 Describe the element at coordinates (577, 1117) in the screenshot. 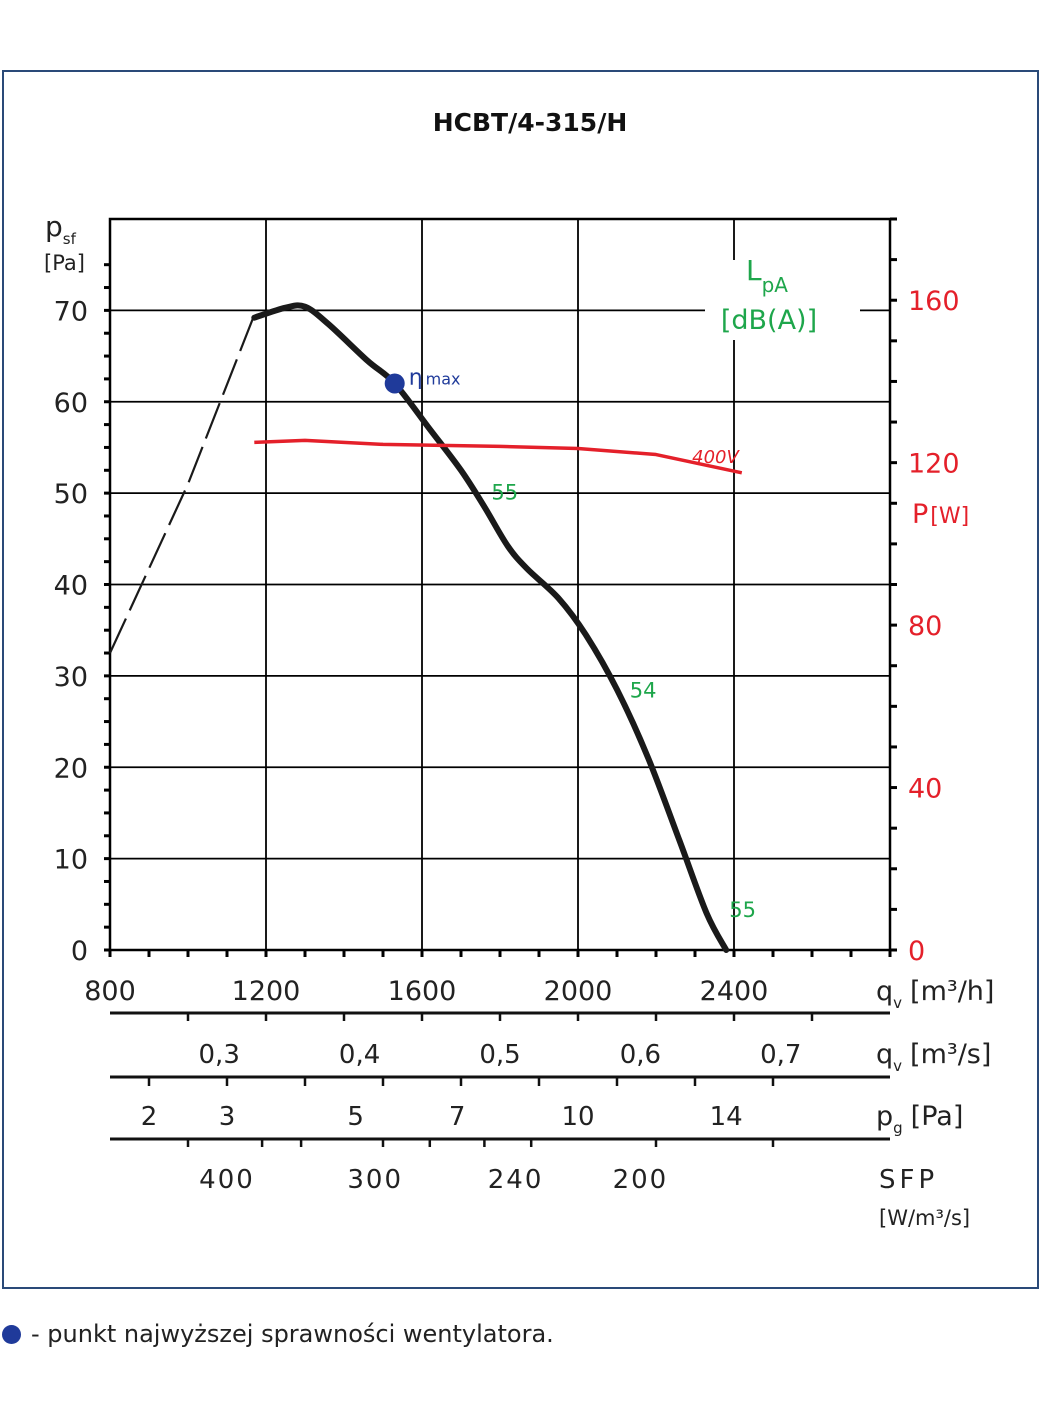

I see `pg-tick-label: 10` at that location.